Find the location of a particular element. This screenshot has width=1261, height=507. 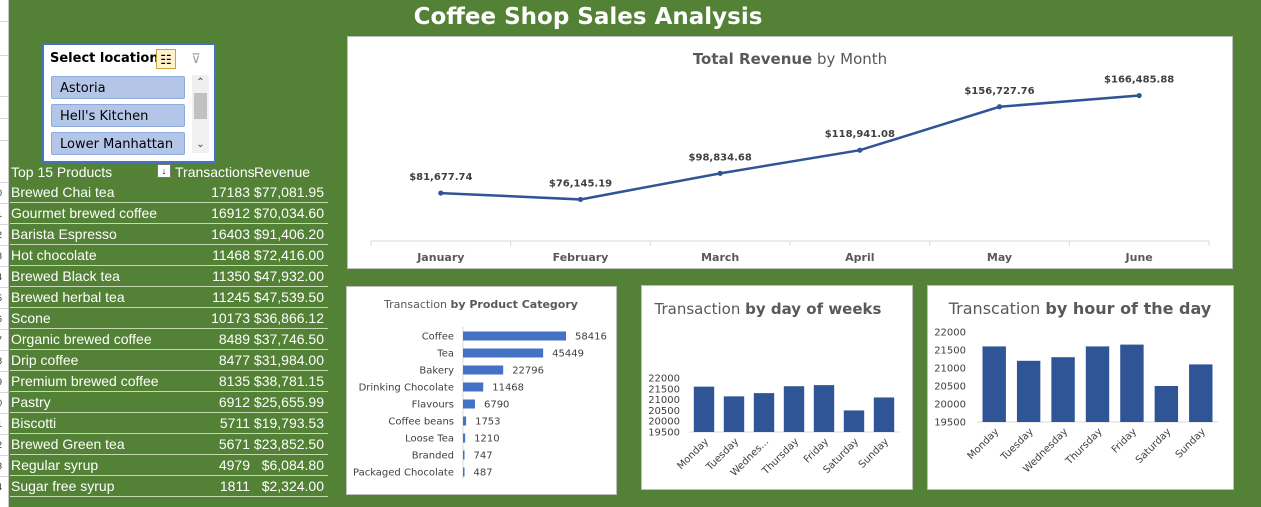

category-label: Drinking Chocolate is located at coordinates (406, 388).